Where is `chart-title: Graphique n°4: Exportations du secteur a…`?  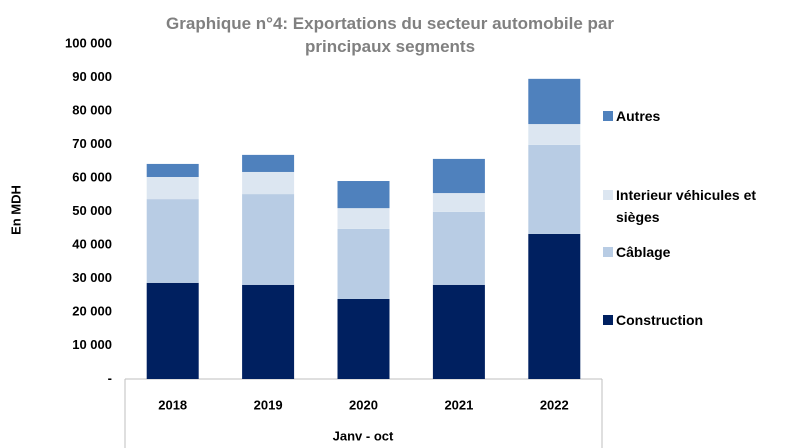 chart-title: Graphique n°4: Exportations du secteur a… is located at coordinates (390, 35).